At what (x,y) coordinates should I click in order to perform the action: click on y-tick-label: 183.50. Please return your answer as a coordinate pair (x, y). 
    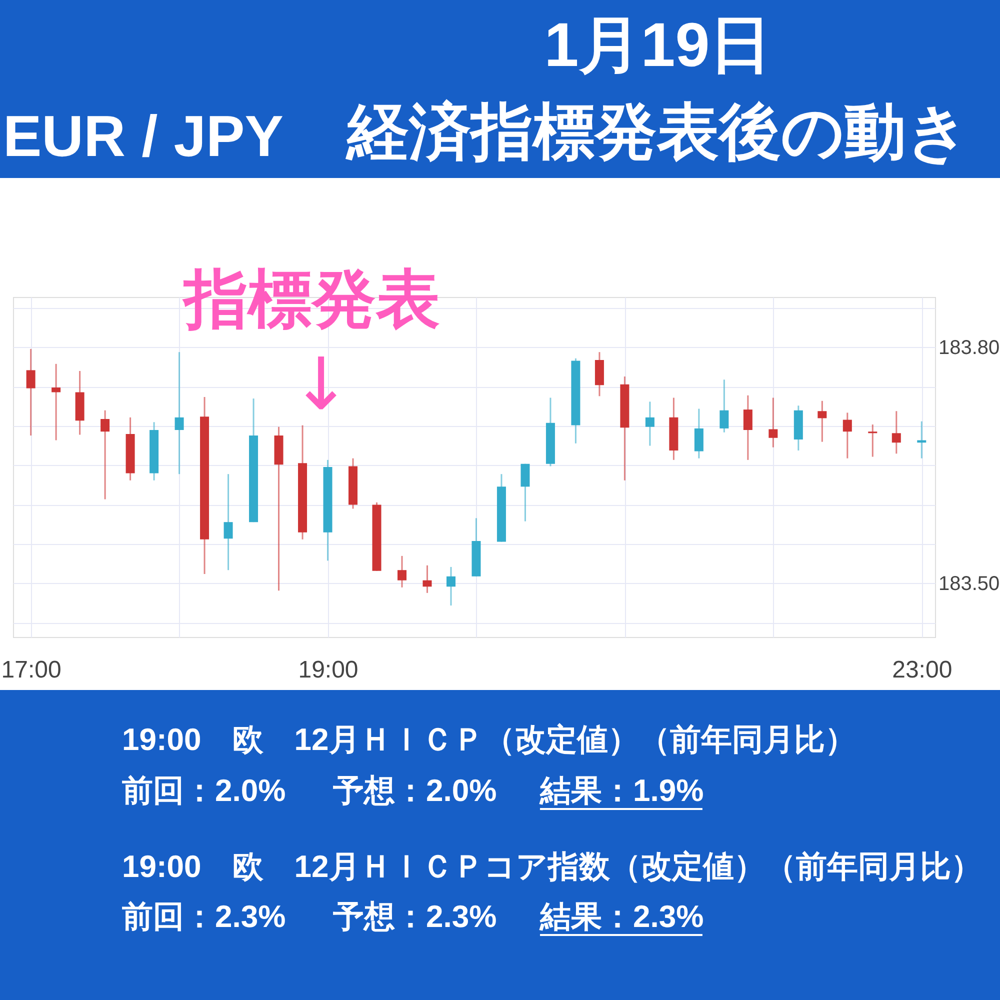
    Looking at the image, I should click on (969, 583).